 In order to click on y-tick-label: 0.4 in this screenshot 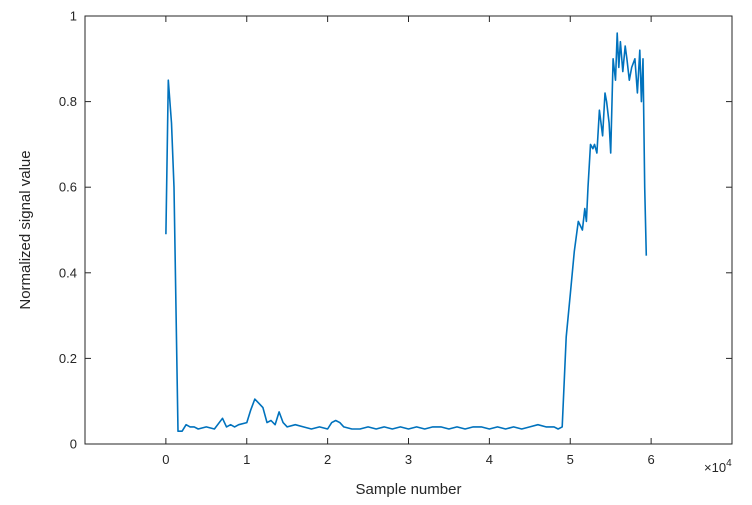, I will do `click(68, 272)`.